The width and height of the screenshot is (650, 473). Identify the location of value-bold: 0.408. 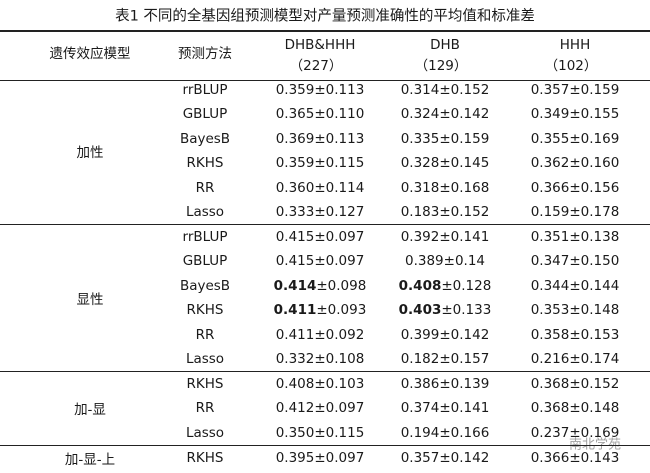
(420, 285).